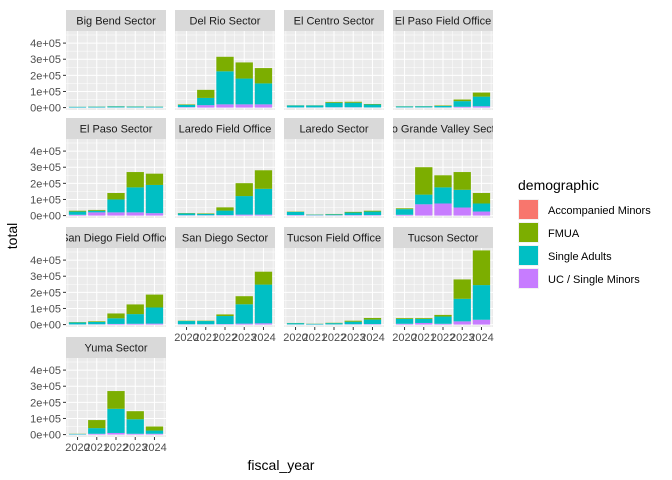  What do you see at coordinates (116, 22) in the screenshot?
I see `facet-title: Big Bend Sector` at bounding box center [116, 22].